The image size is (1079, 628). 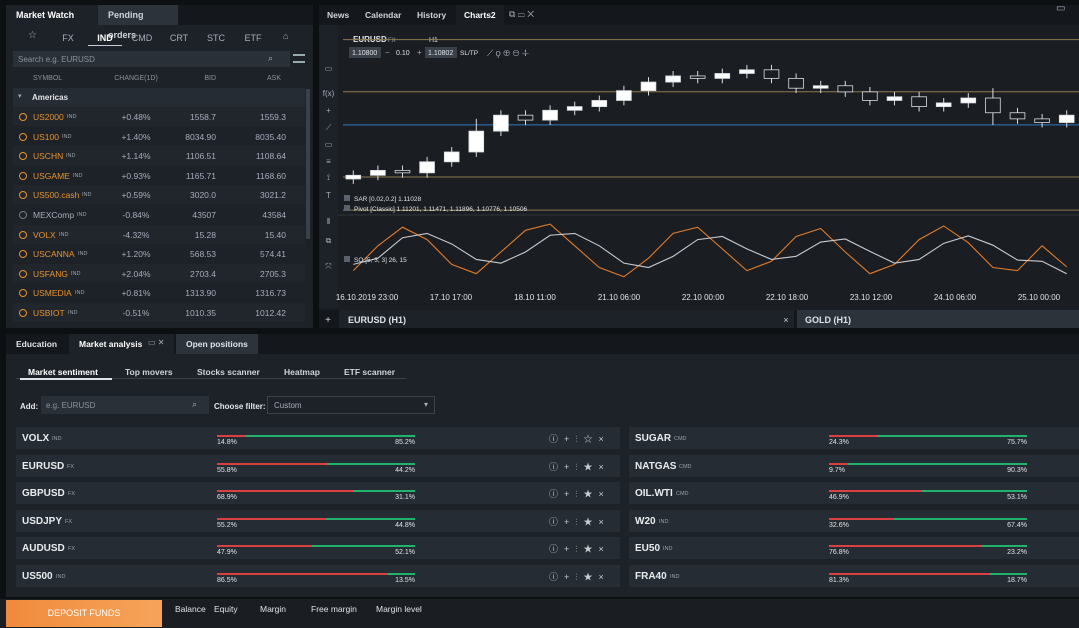 What do you see at coordinates (308, 164) in the screenshot?
I see `scrollbar` at bounding box center [308, 164].